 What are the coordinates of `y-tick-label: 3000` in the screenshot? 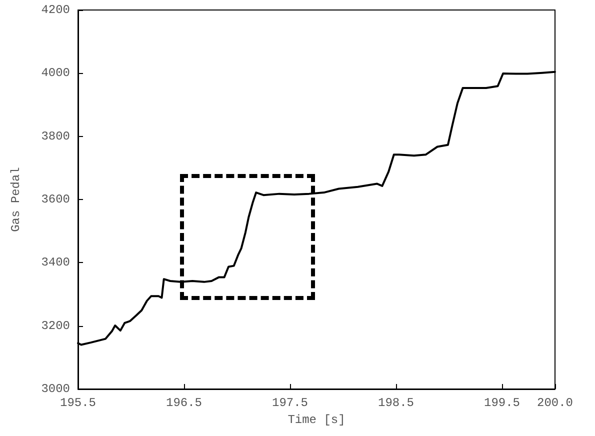 It's located at (55, 389).